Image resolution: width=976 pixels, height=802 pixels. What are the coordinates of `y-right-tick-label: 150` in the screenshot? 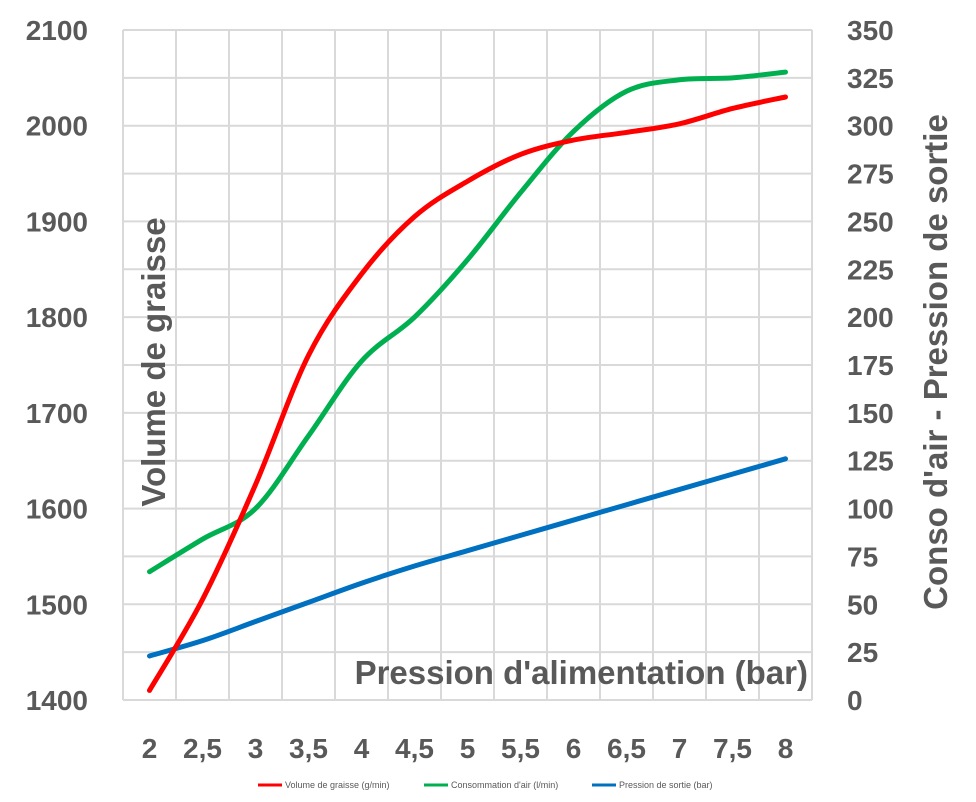 It's located at (870, 413).